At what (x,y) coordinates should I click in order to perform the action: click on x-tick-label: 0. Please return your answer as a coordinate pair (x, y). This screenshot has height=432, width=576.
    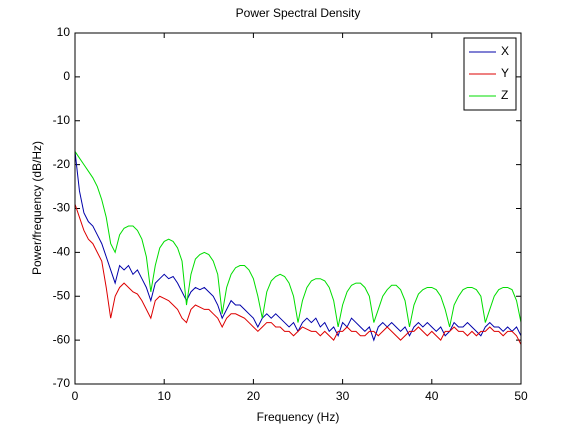
    Looking at the image, I should click on (75, 396).